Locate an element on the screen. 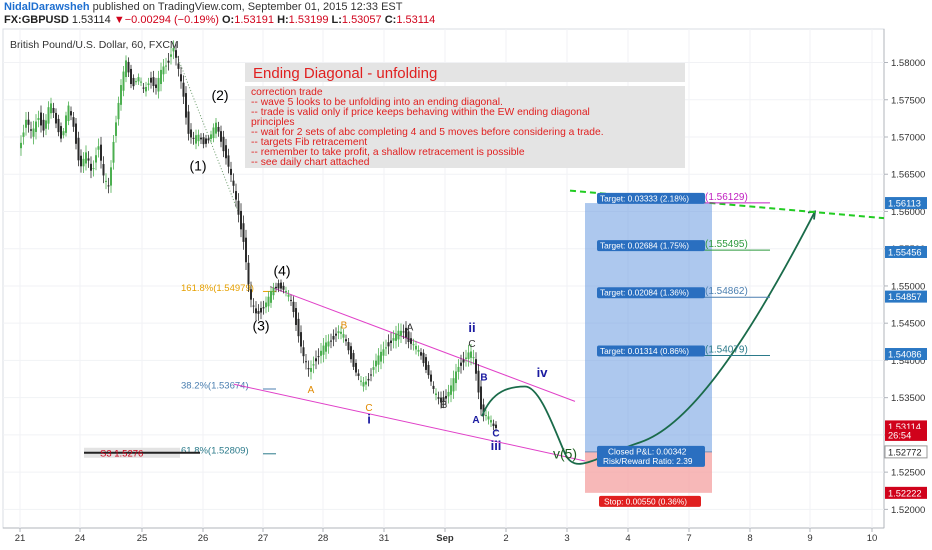  note-line: -- targets Fib retracement is located at coordinates (309, 142).